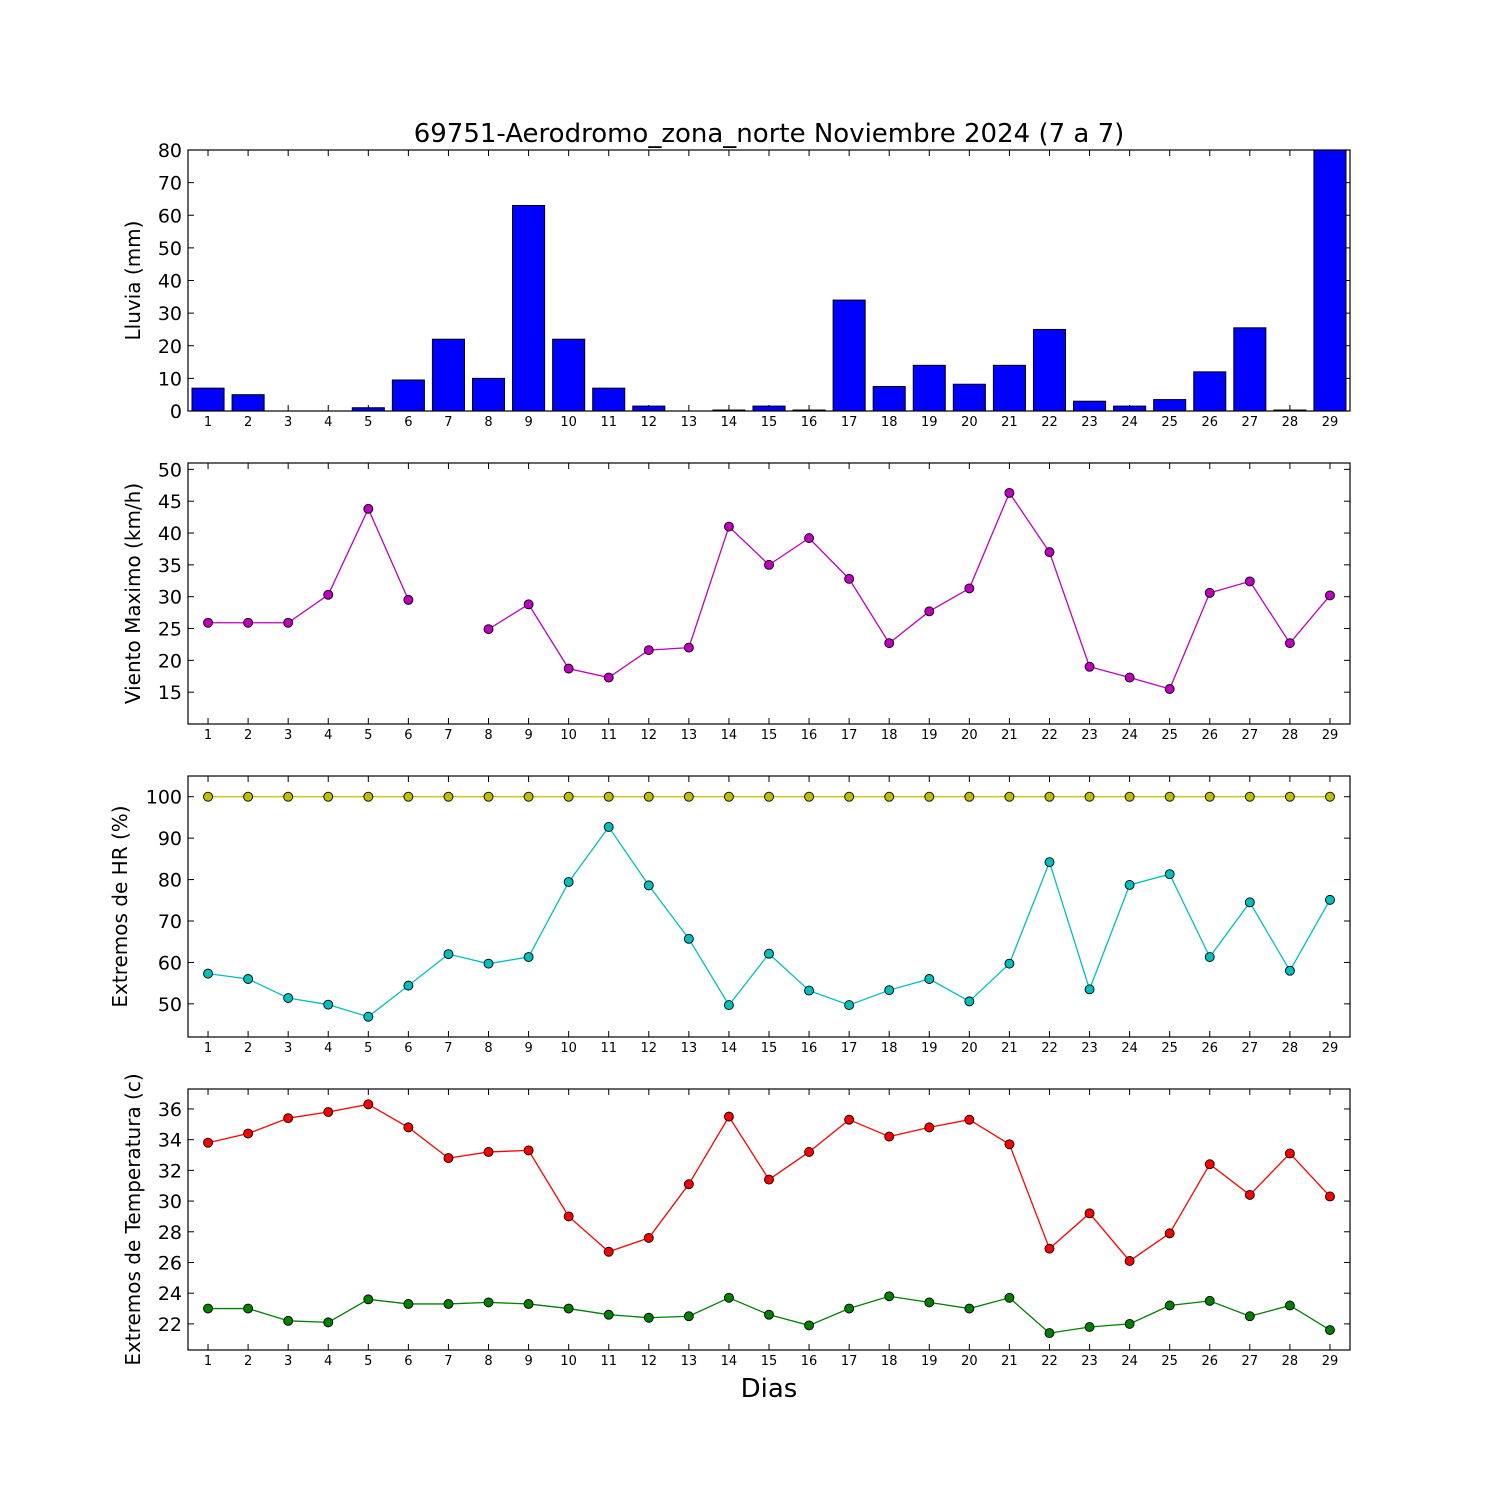 This screenshot has width=1500, height=1500. I want to click on x-tick-label: 3, so click(288, 1048).